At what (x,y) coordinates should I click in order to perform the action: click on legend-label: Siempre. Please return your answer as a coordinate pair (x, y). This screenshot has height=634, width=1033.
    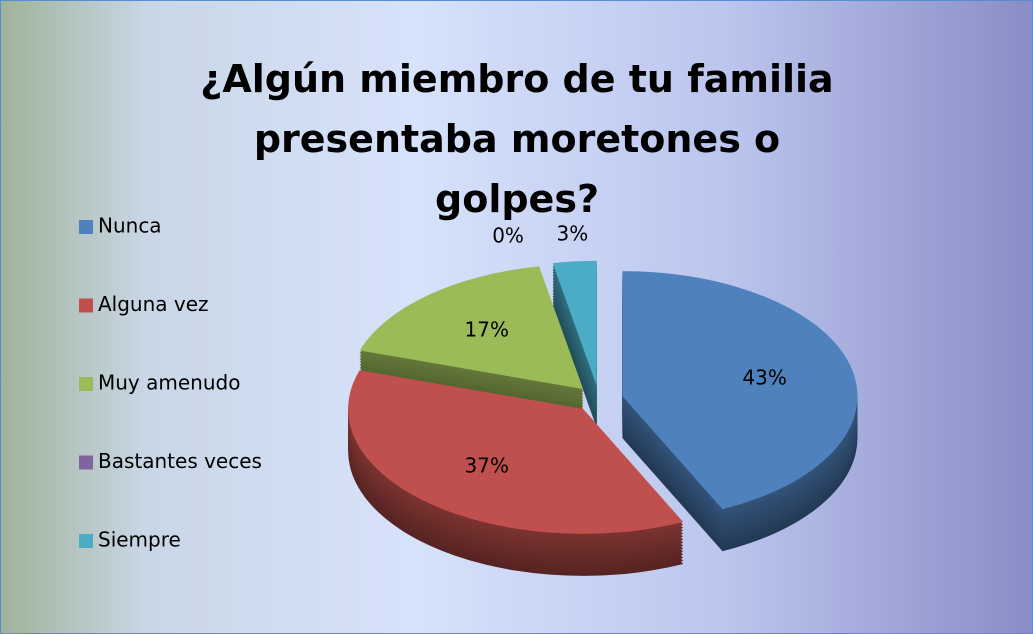
    Looking at the image, I should click on (139, 540).